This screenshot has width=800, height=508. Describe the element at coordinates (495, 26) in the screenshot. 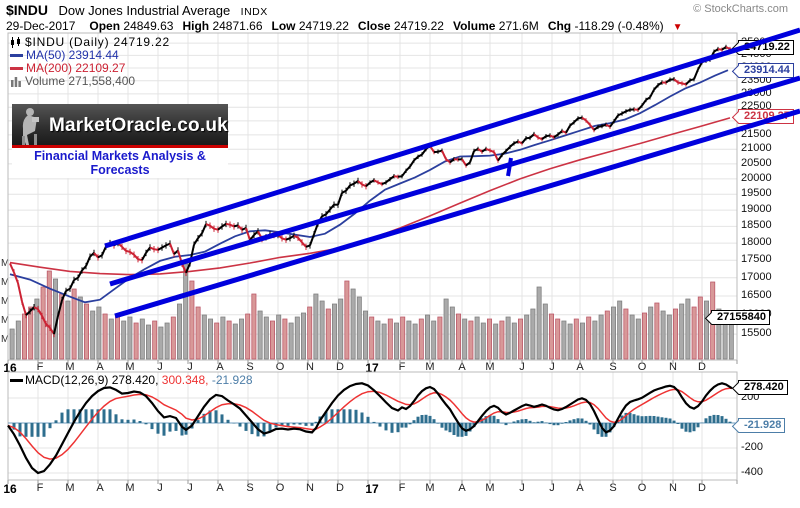

I see `ohlc-field-volume: Volume 271.6M` at that location.